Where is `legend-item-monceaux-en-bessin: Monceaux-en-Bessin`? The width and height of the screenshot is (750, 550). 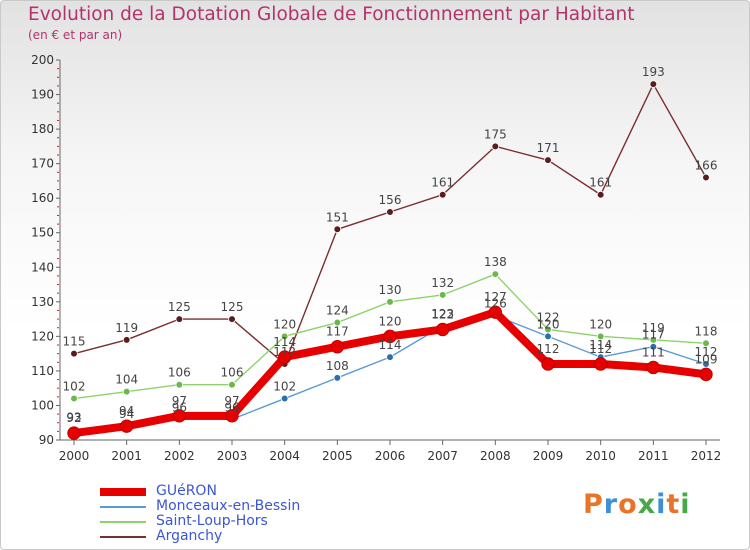
legend-item-monceaux-en-bessin: Monceaux-en-Bessin is located at coordinates (200, 506).